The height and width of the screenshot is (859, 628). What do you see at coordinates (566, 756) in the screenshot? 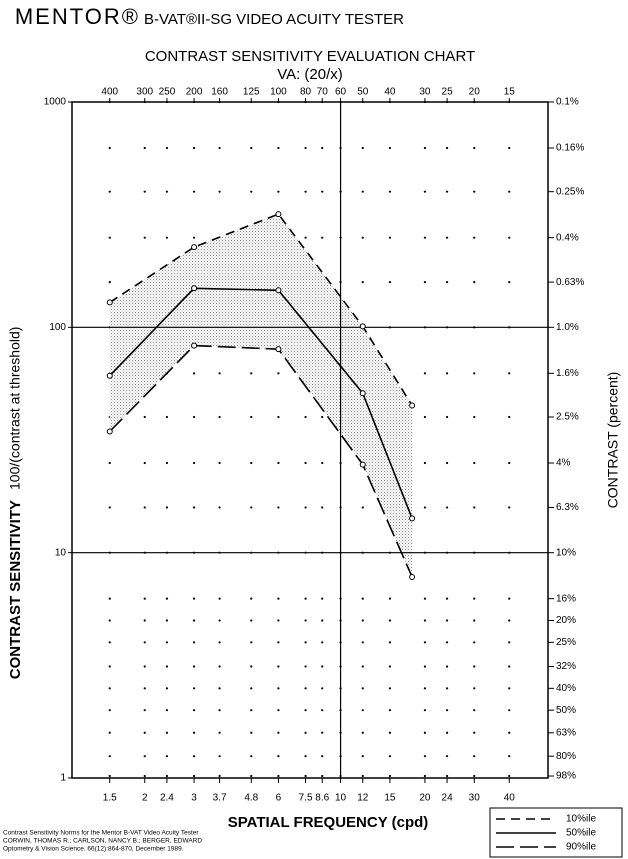
I see `y2-tick-label: 80%` at bounding box center [566, 756].